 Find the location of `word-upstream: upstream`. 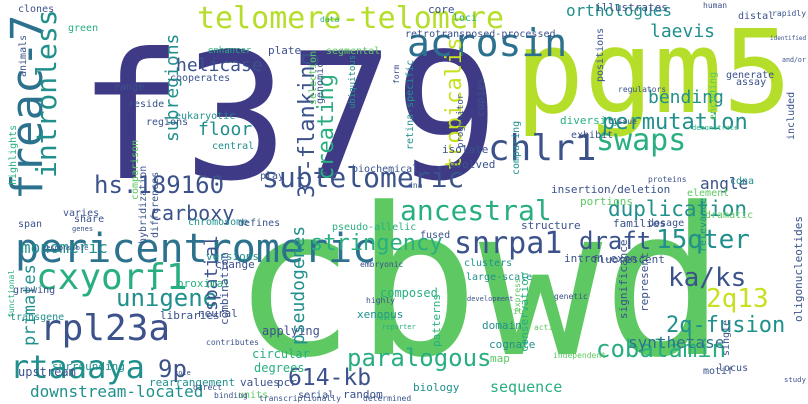

word-upstream: upstream is located at coordinates (47, 372).